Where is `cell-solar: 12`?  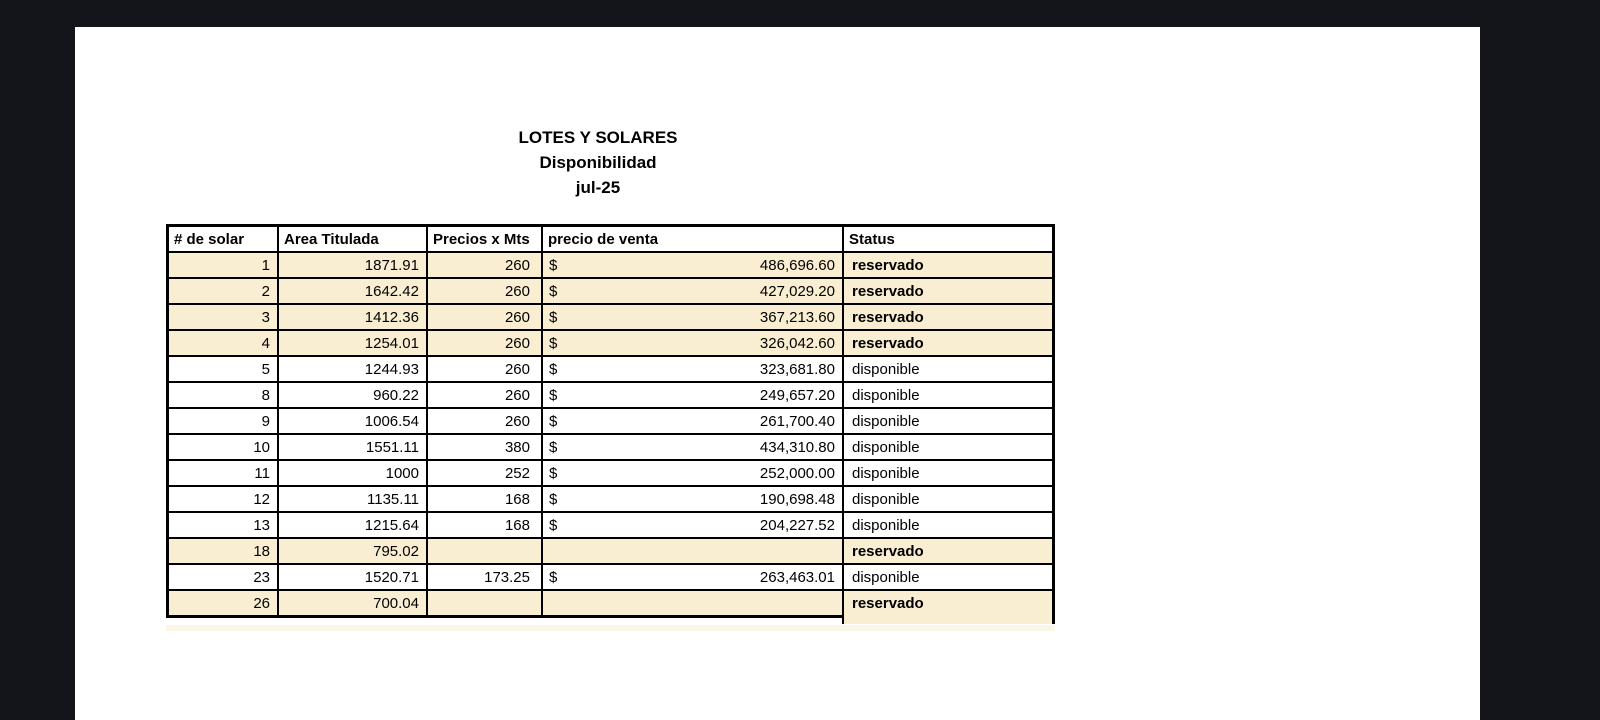
cell-solar: 12 is located at coordinates (223, 499).